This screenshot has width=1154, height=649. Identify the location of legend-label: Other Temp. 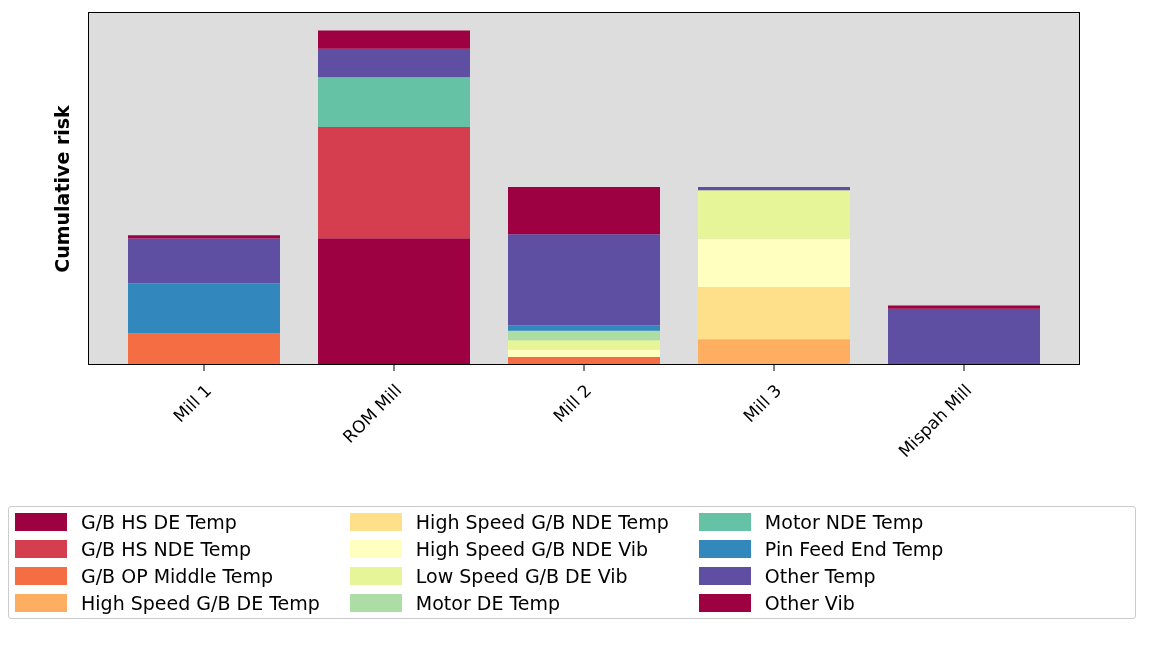
(820, 576).